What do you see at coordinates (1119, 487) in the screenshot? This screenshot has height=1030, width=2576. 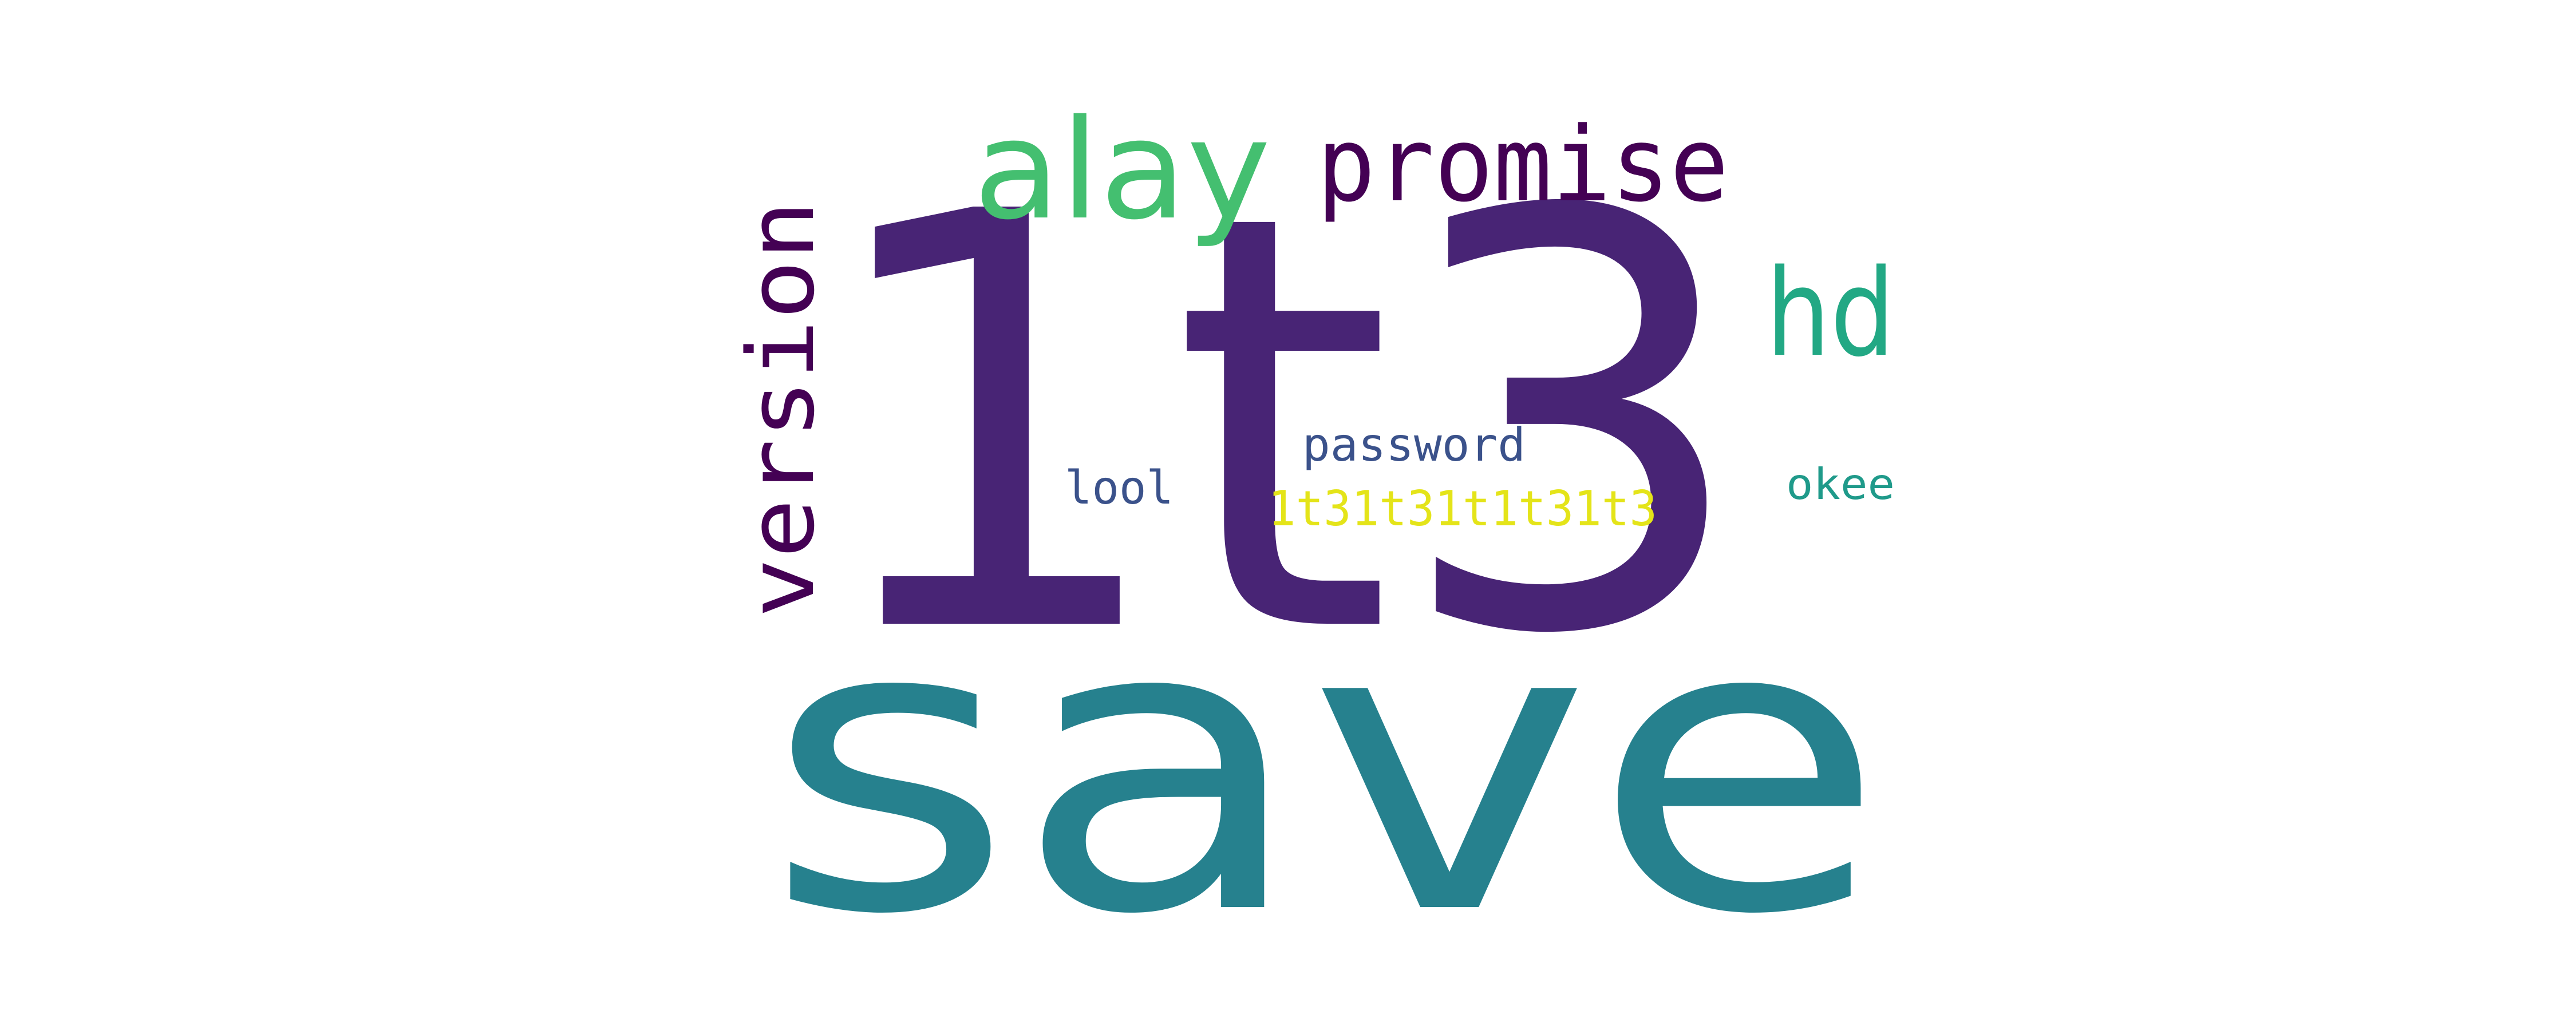 I see `word-lool: lool` at bounding box center [1119, 487].